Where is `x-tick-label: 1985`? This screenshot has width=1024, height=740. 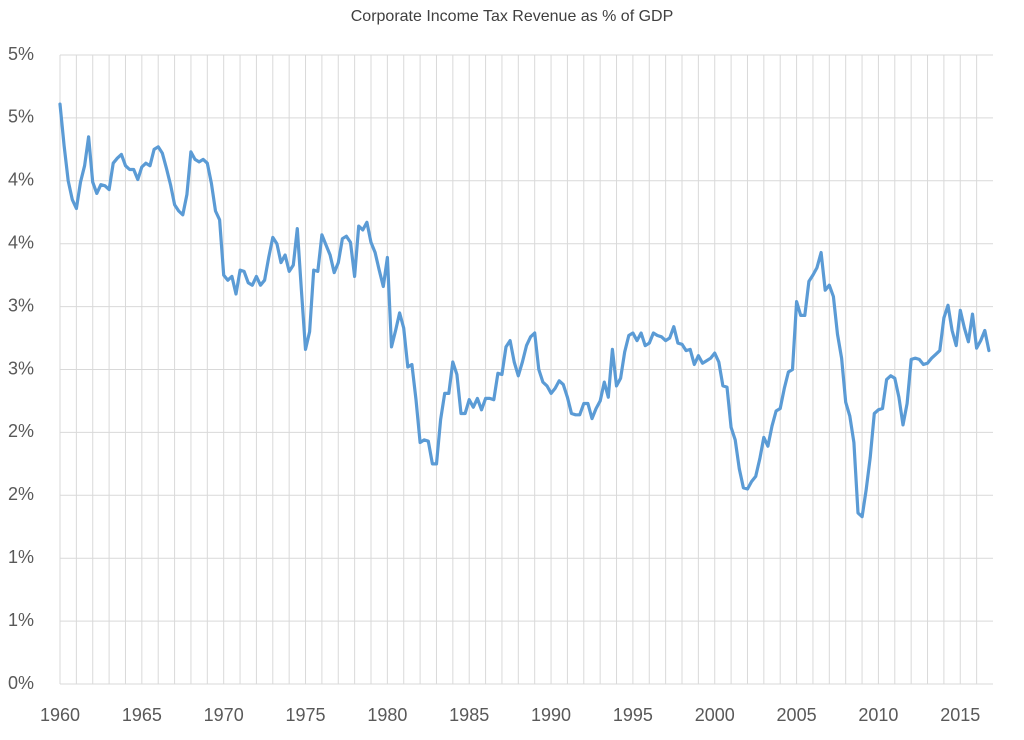
x-tick-label: 1985 is located at coordinates (469, 715).